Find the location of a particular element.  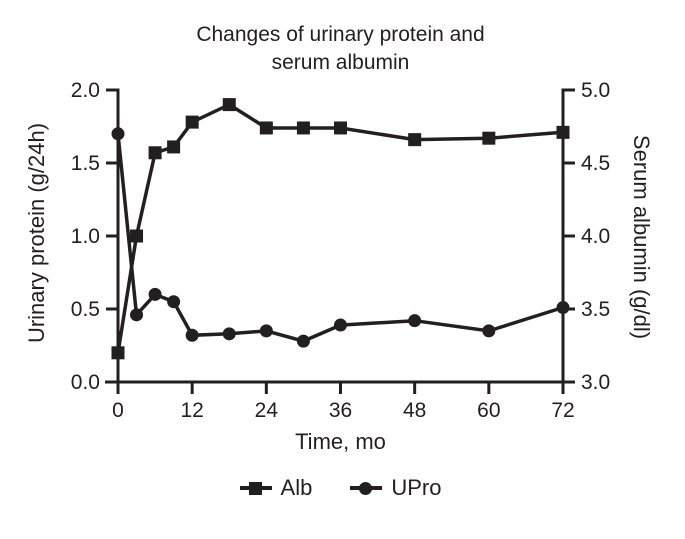

legend-label-alb: Alb is located at coordinates (296, 487).